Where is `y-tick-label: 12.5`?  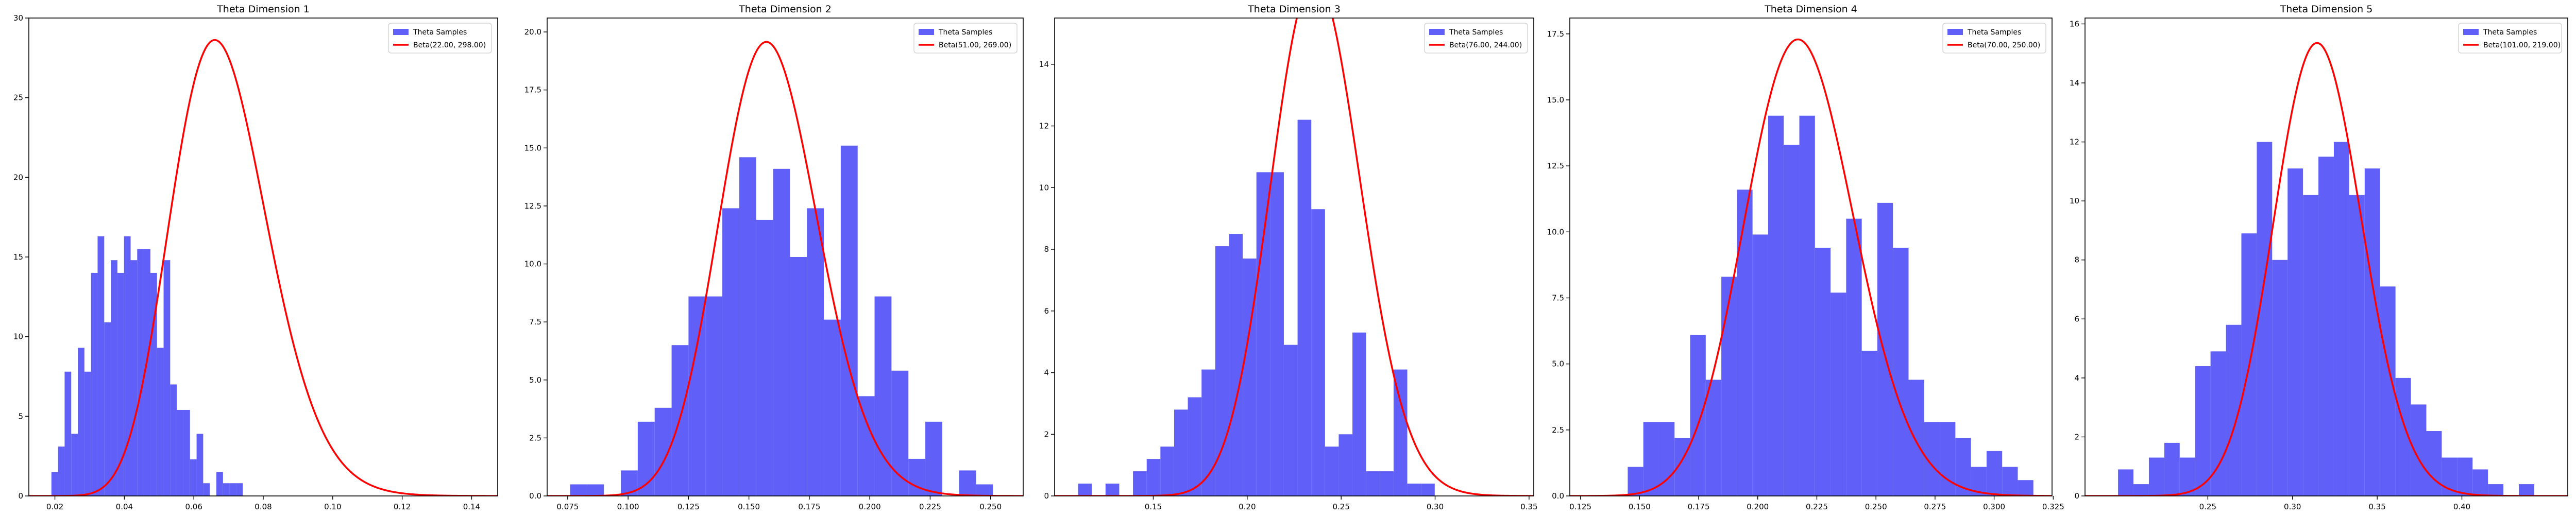
y-tick-label: 12.5 is located at coordinates (1555, 165).